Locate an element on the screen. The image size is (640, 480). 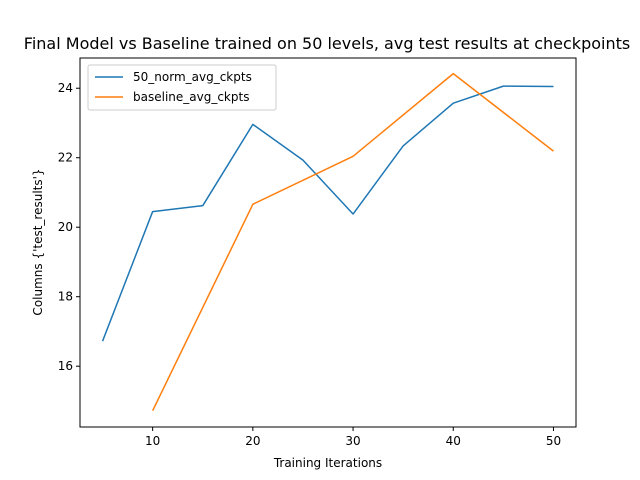
x-tick-label: 20 is located at coordinates (252, 441).